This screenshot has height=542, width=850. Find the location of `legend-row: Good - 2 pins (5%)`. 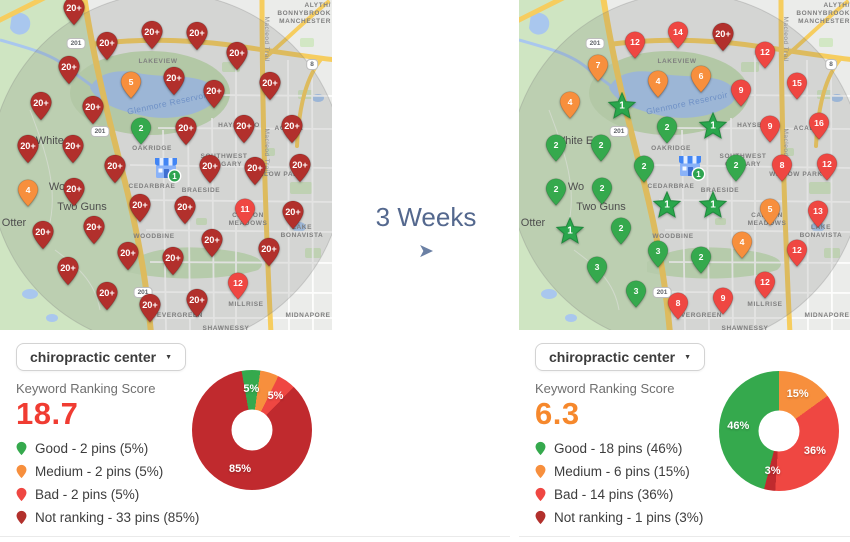

legend-row: Good - 2 pins (5%) is located at coordinates (107, 448).